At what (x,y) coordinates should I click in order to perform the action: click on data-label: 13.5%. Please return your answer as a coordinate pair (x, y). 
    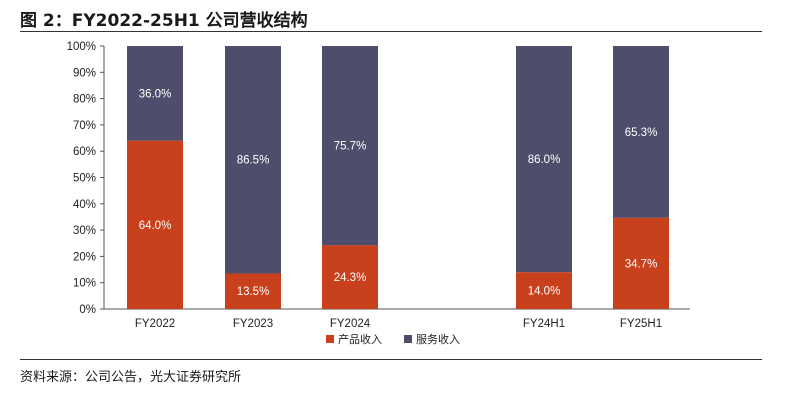
    Looking at the image, I should click on (253, 292).